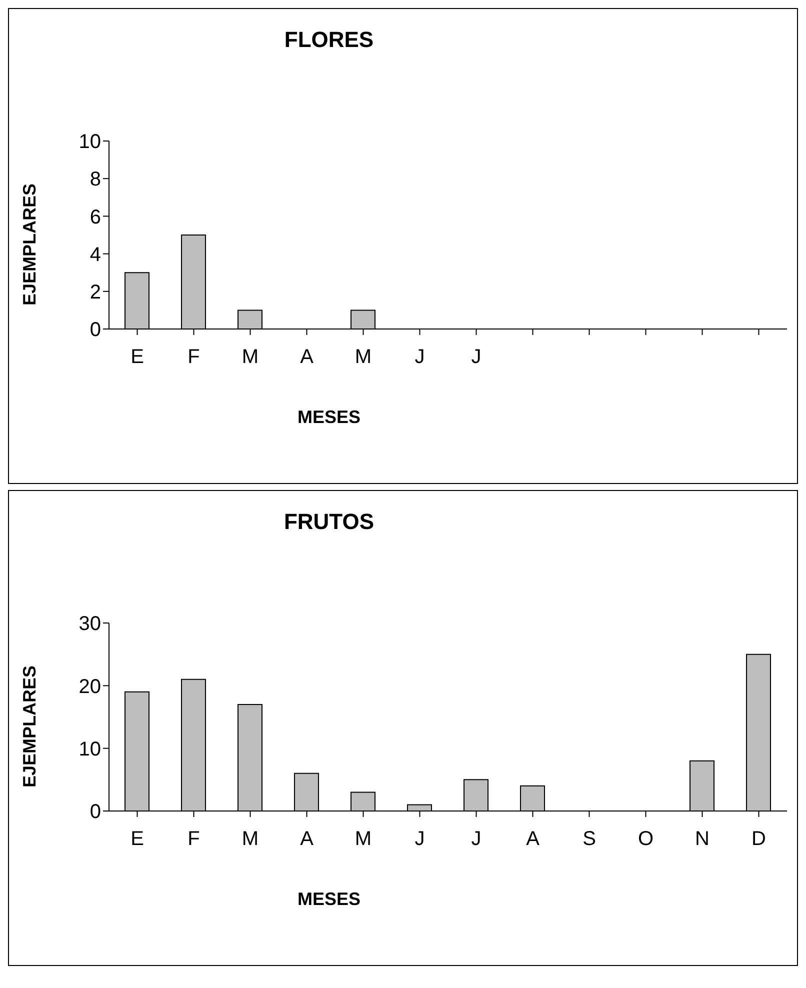  What do you see at coordinates (329, 40) in the screenshot?
I see `chart-title: FLORES` at bounding box center [329, 40].